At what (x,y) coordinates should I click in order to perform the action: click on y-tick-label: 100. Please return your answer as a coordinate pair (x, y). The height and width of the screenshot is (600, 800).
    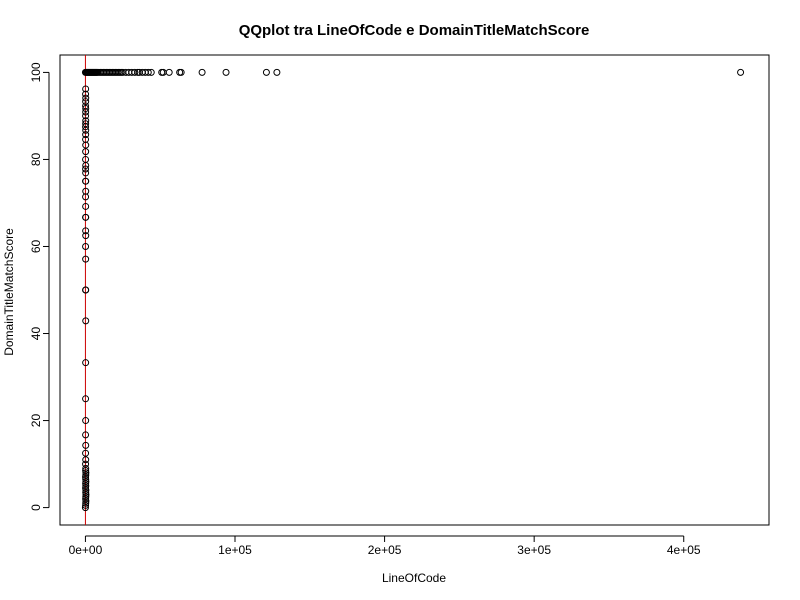
    Looking at the image, I should click on (36, 72).